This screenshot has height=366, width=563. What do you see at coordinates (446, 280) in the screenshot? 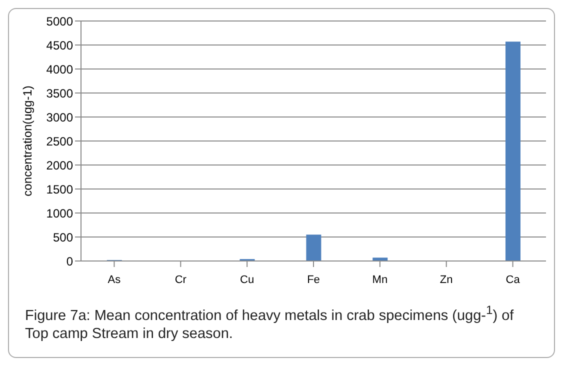
I see `x-tick-label: Zn` at bounding box center [446, 280].